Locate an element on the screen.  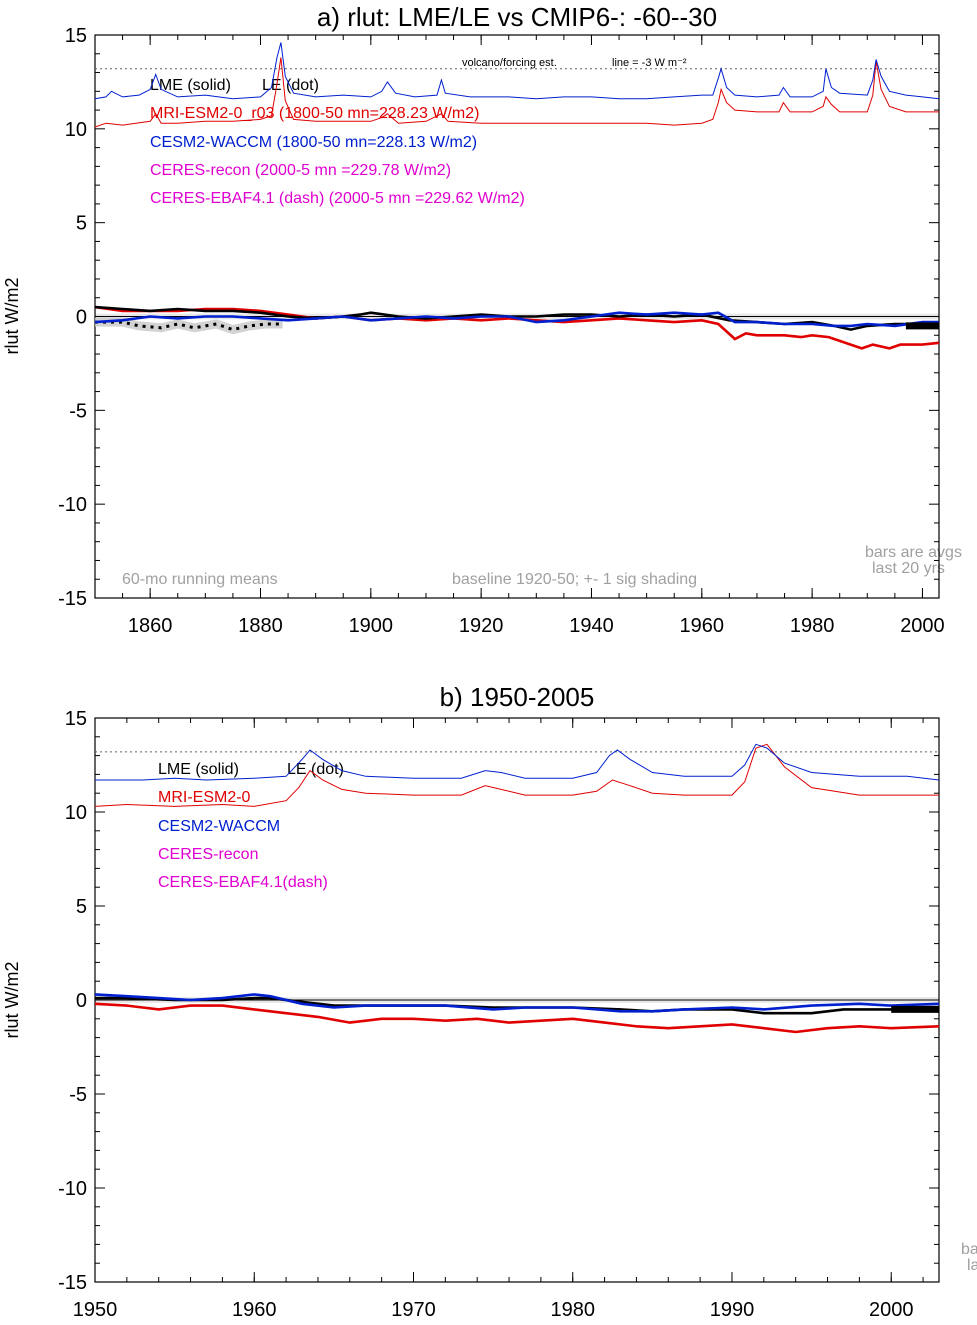
panel-a-xtick-label: 1920 is located at coordinates (481, 626).